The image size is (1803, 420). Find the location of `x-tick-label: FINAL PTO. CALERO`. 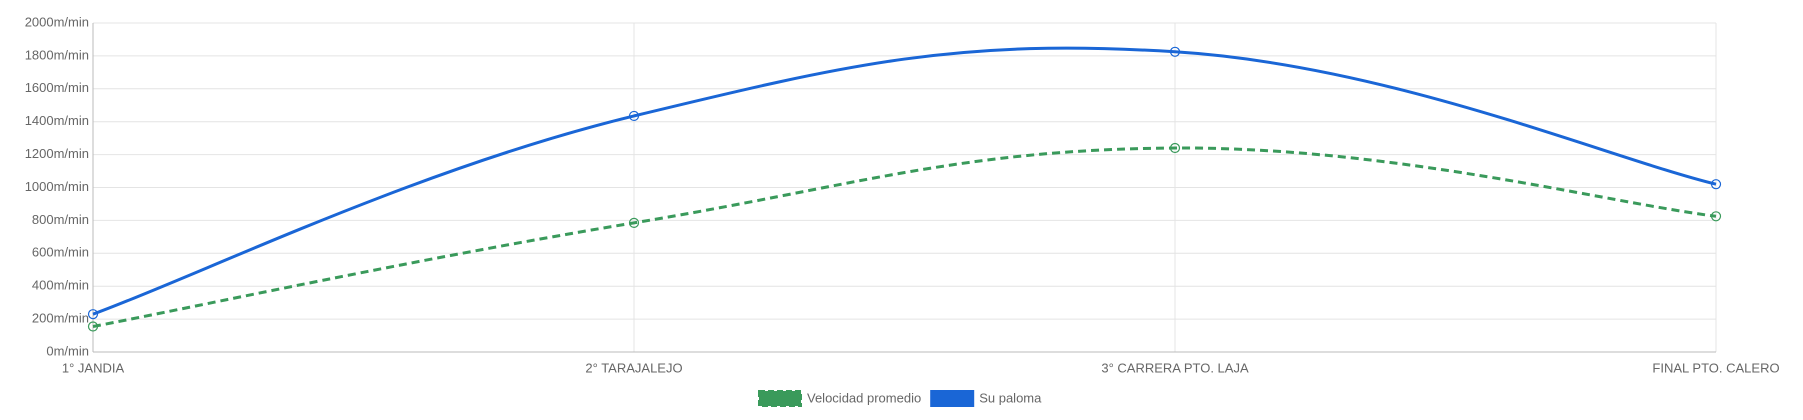

x-tick-label: FINAL PTO. CALERO is located at coordinates (1715, 367).